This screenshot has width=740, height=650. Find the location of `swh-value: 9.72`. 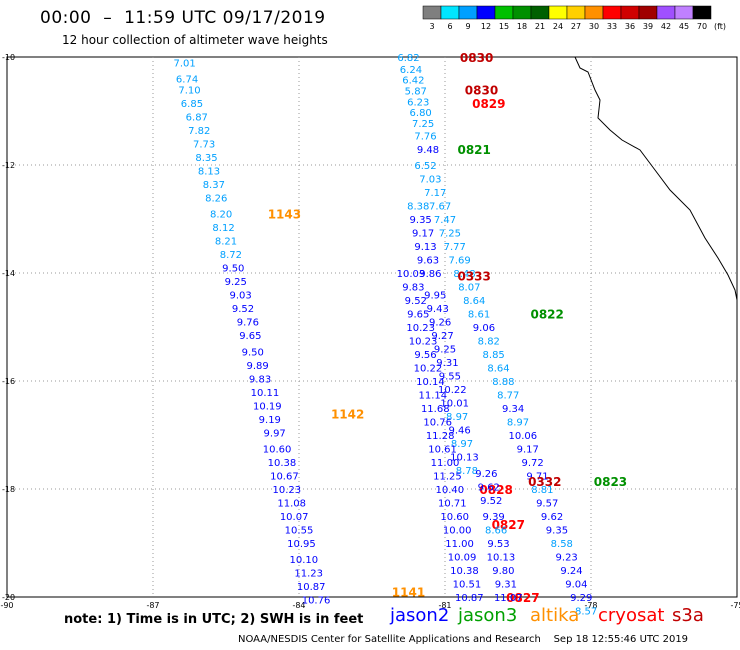

swh-value: 9.72 is located at coordinates (532, 463).